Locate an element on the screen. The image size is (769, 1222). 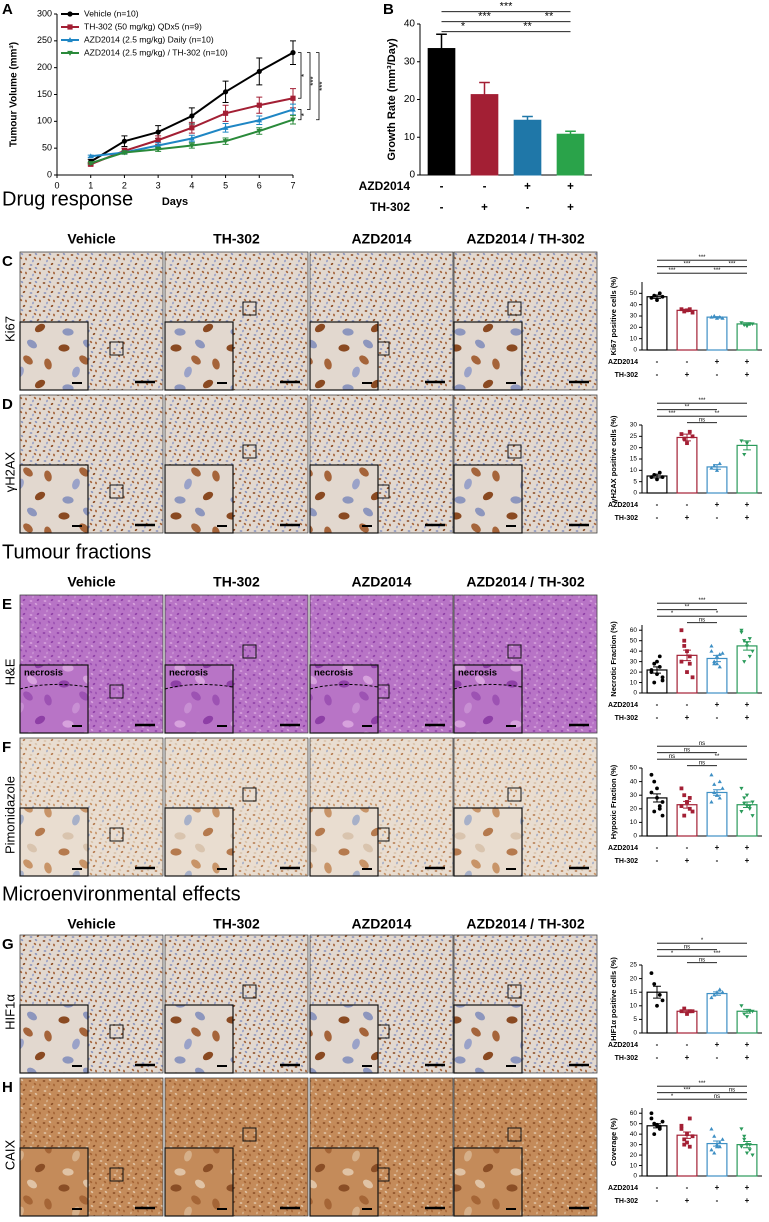
y-tick-label: 200 is located at coordinates (44, 67).